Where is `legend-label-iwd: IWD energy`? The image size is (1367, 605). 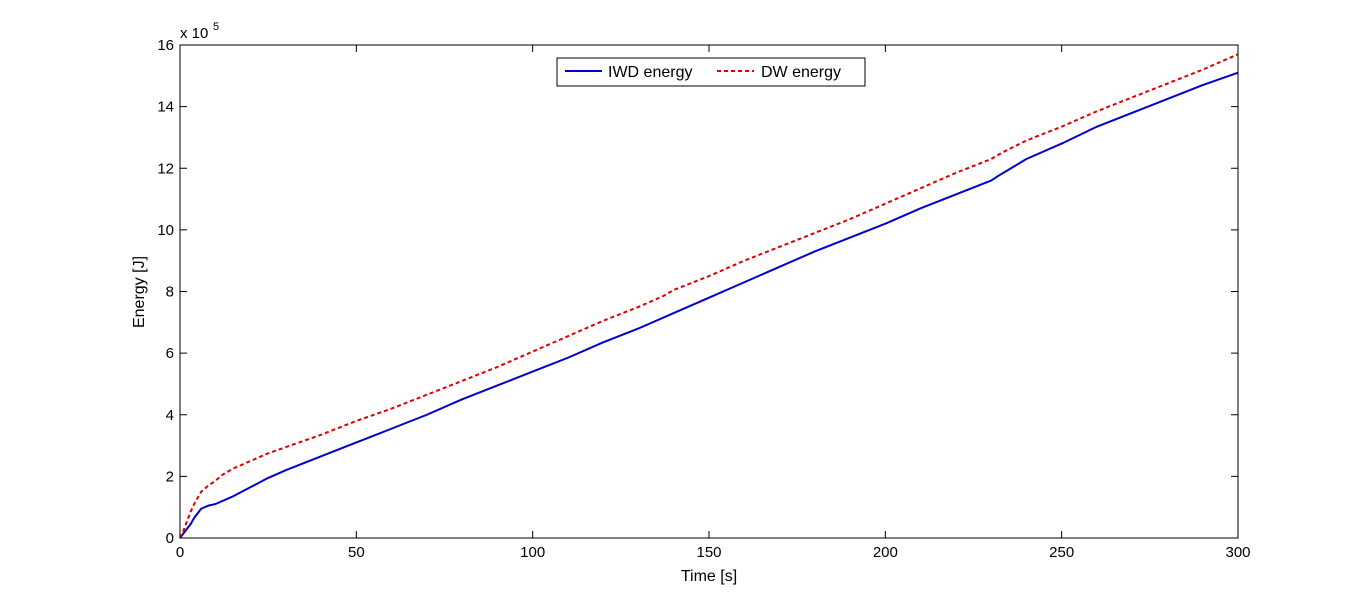 legend-label-iwd: IWD energy is located at coordinates (650, 72).